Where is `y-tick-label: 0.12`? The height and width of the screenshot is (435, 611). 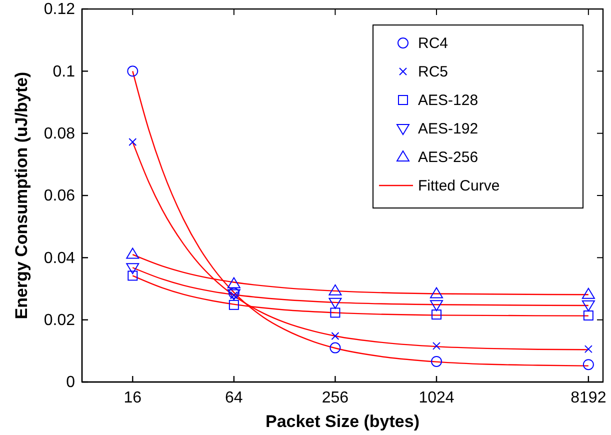
y-tick-label: 0.12 is located at coordinates (60, 9).